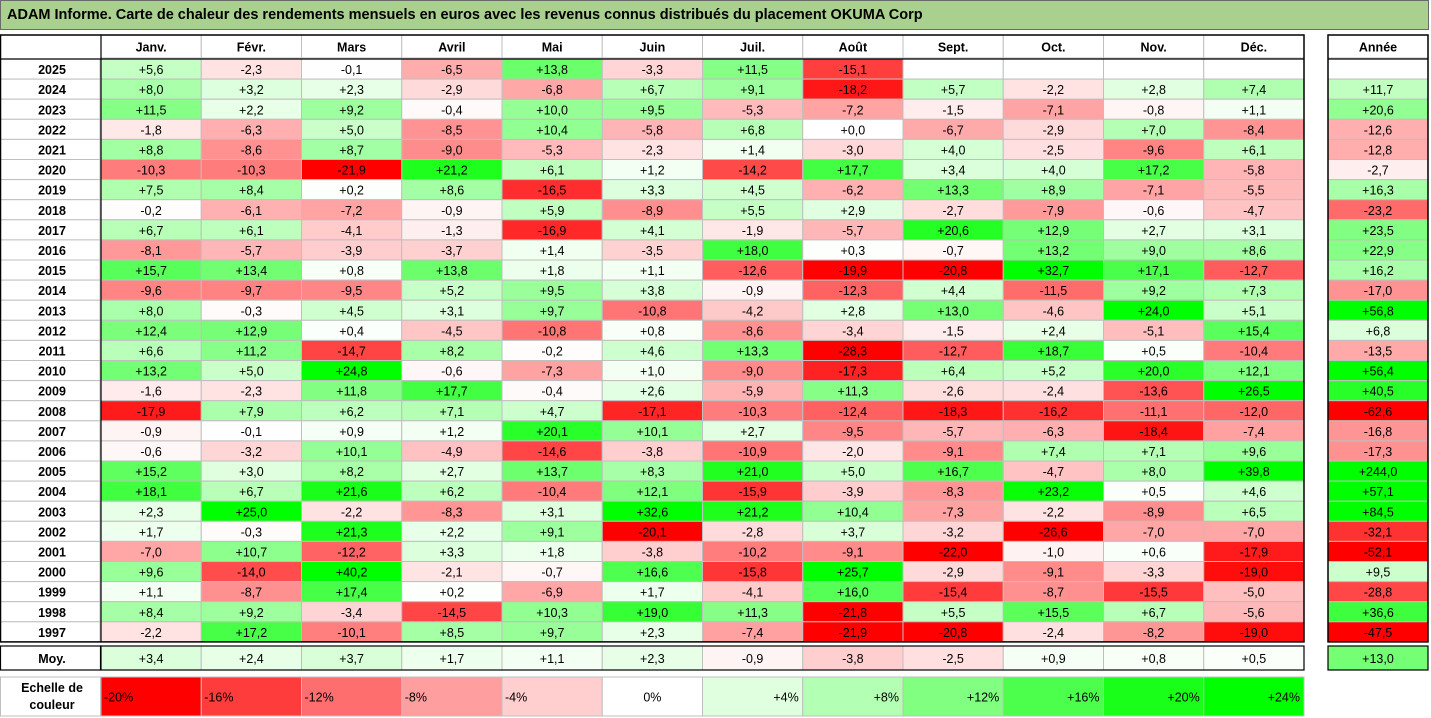  What do you see at coordinates (853, 532) in the screenshot?
I see `heat-cell-value: +3,7` at bounding box center [853, 532].